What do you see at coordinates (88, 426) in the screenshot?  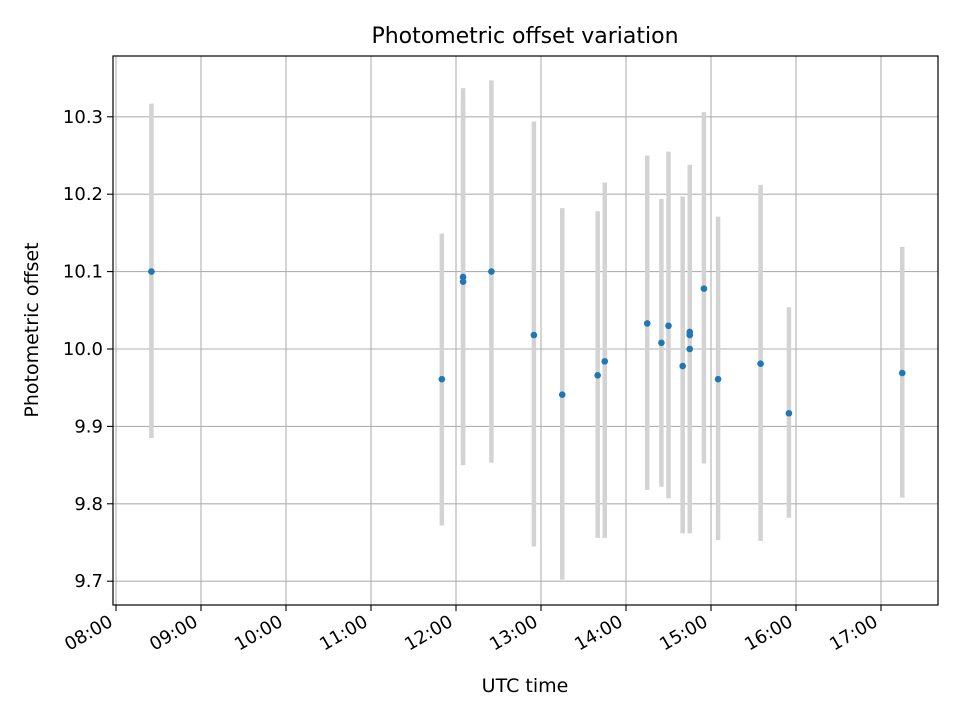 I see `y-tick-label: 9.9` at bounding box center [88, 426].